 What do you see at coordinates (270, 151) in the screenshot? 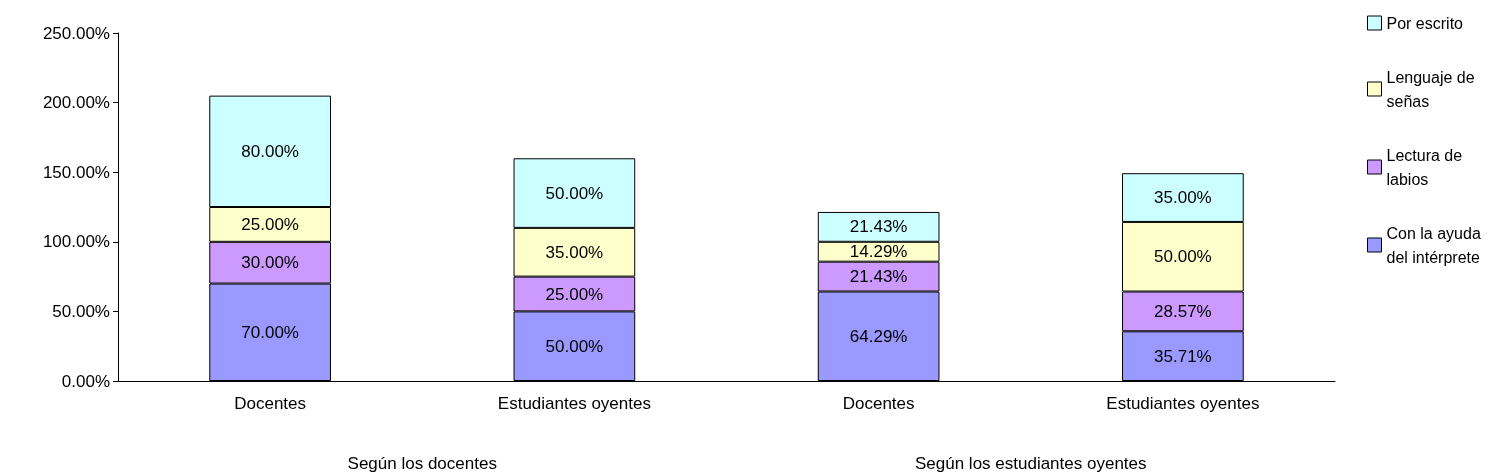
I see `data-label: 80.00%` at bounding box center [270, 151].